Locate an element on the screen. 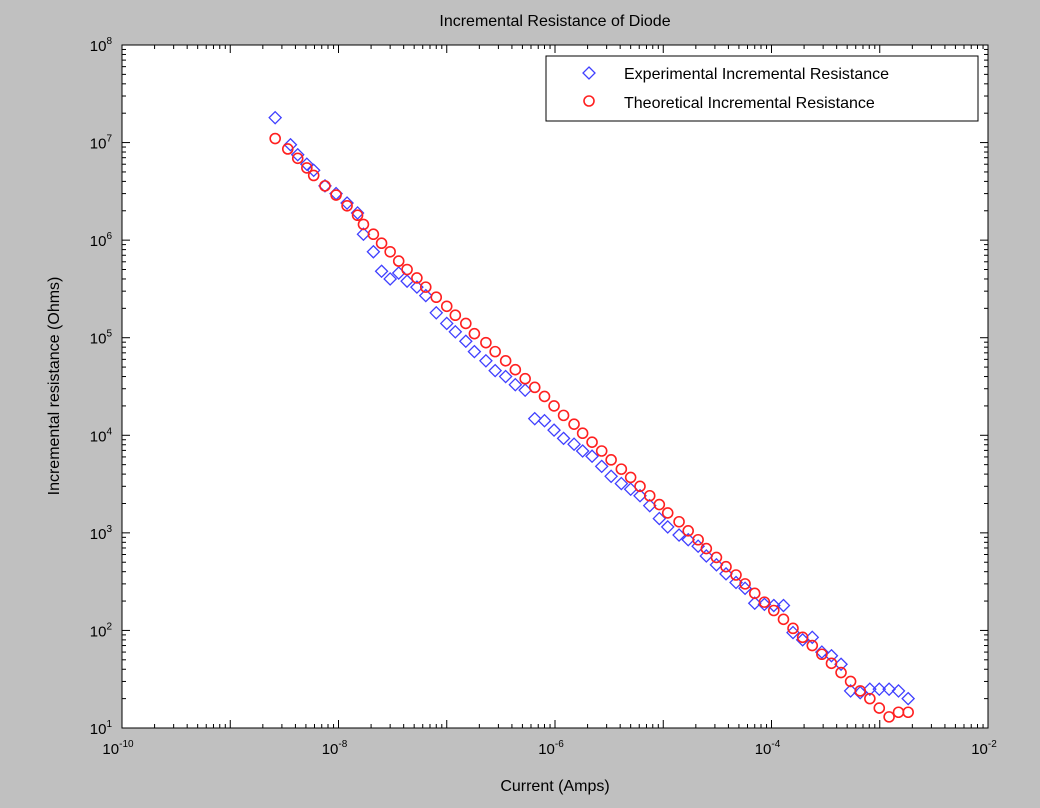 The width and height of the screenshot is (1040, 808). x-tick-label: 10⁻¹⁰ is located at coordinates (118, 748).